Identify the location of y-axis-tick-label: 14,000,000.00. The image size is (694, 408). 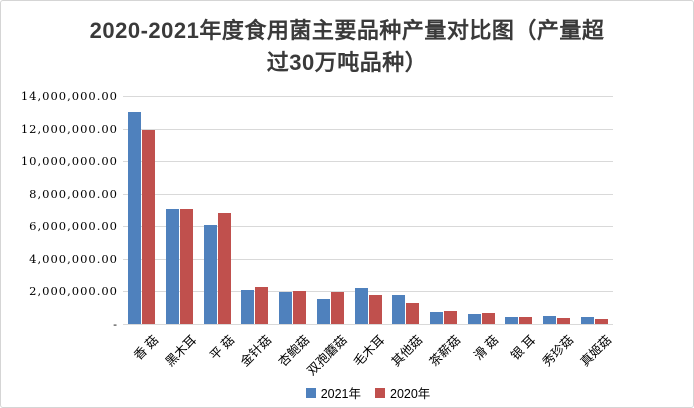
(69, 96).